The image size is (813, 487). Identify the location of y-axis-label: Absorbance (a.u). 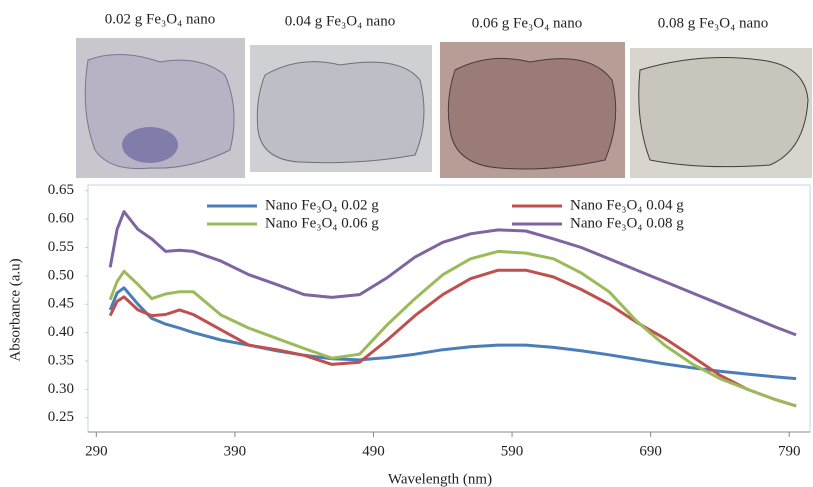
(15, 309).